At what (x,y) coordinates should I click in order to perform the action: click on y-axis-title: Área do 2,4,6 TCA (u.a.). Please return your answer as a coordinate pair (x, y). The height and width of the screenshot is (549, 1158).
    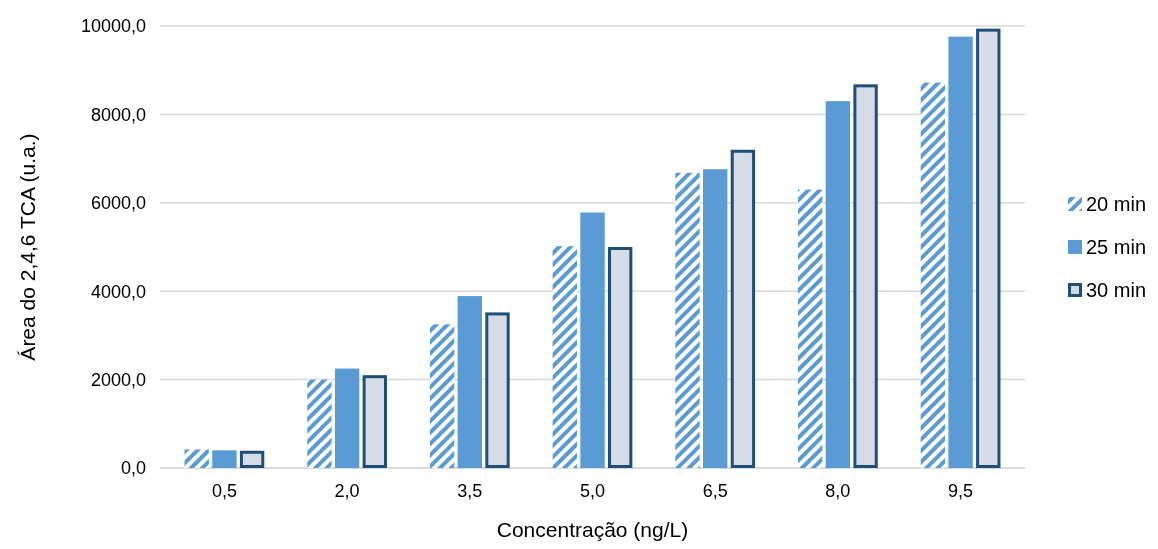
    Looking at the image, I should click on (27, 247).